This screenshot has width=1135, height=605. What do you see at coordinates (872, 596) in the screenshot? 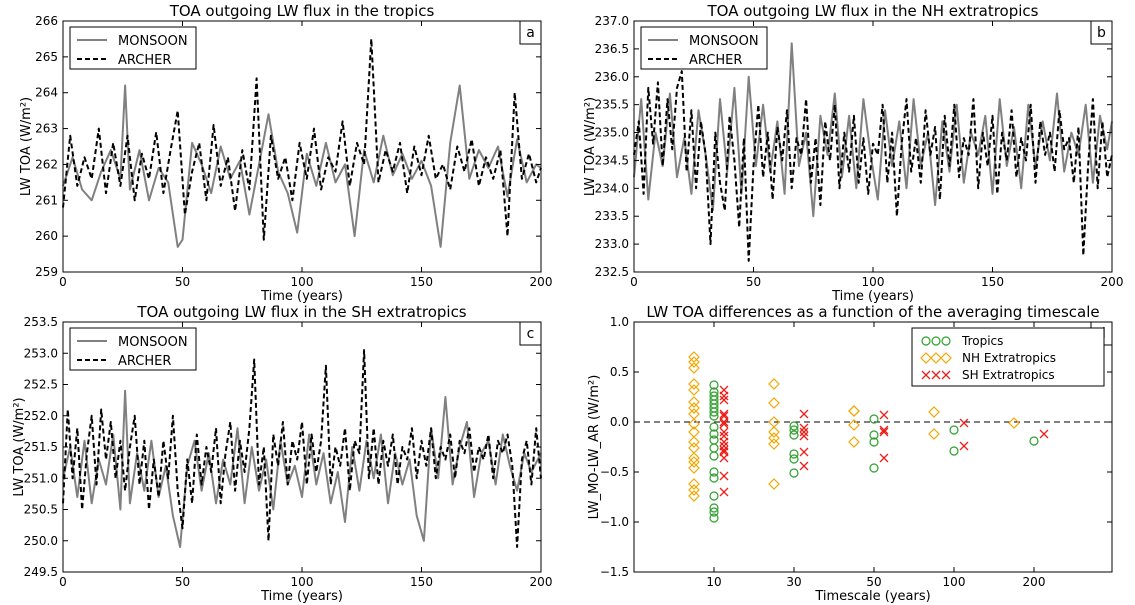
I see `x-axis-label: Timescale (years)` at bounding box center [872, 596].